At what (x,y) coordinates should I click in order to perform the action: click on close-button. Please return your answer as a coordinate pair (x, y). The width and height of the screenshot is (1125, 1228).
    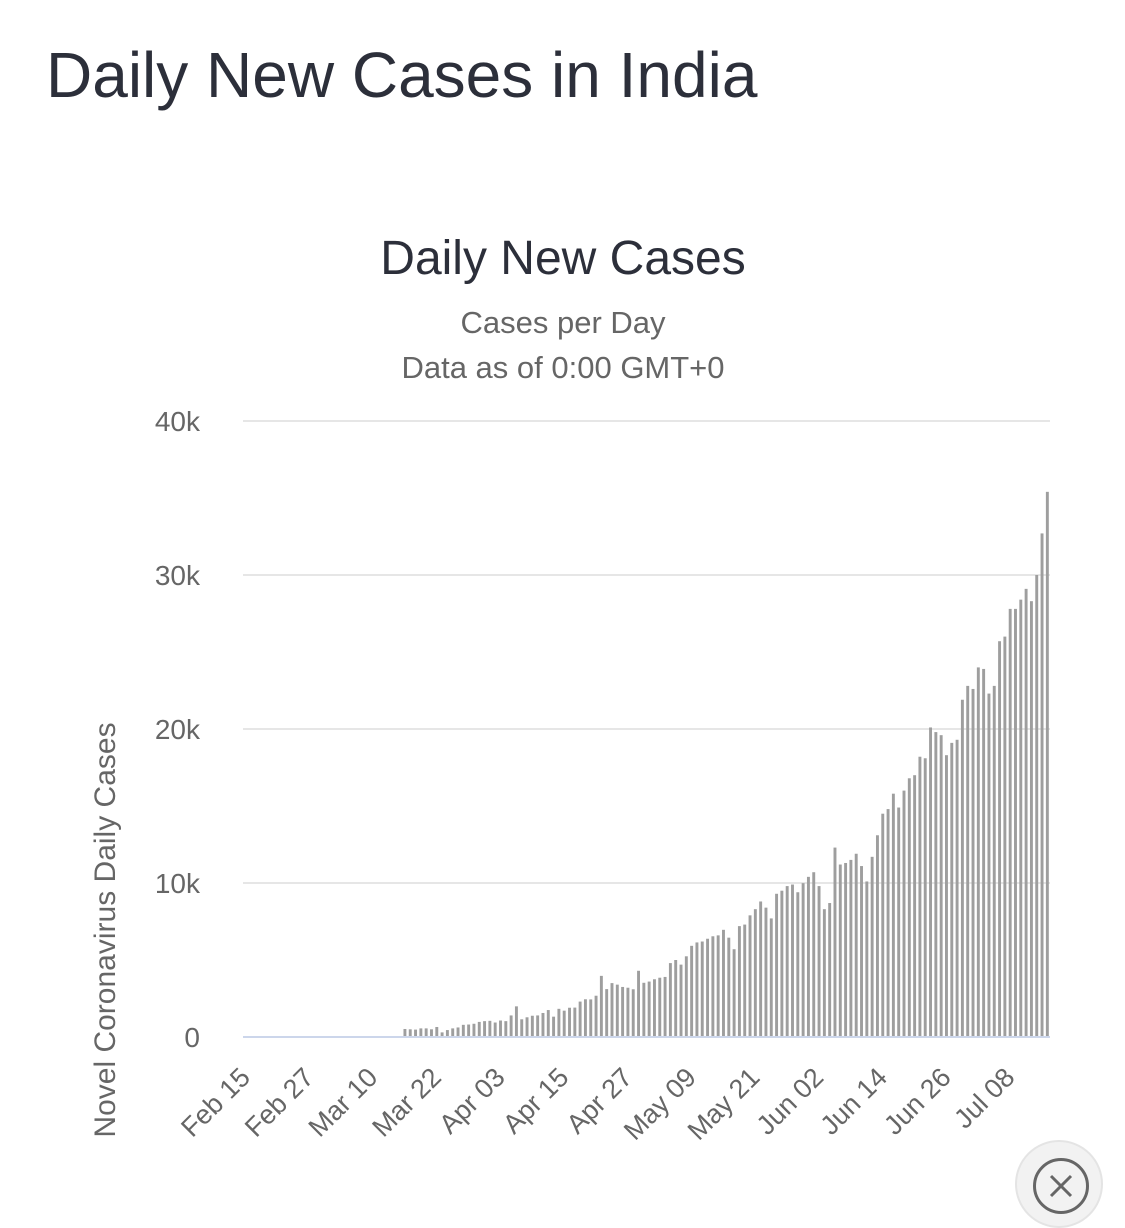
    Looking at the image, I should click on (1059, 1184).